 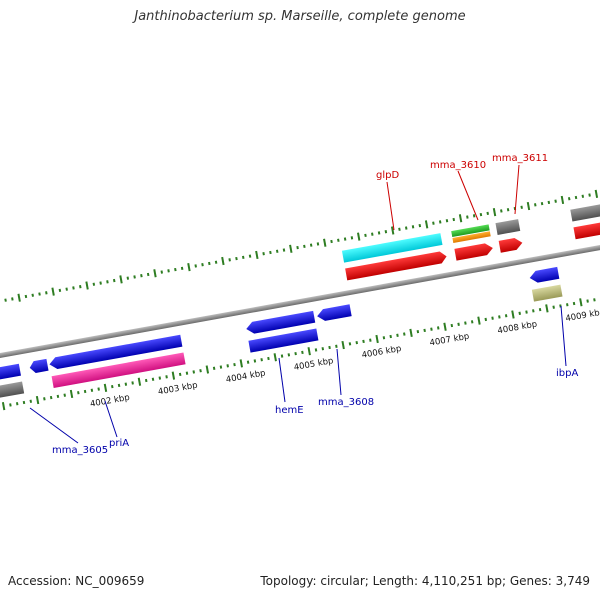 I want to click on feature-gray-right, so click(x=585, y=212).